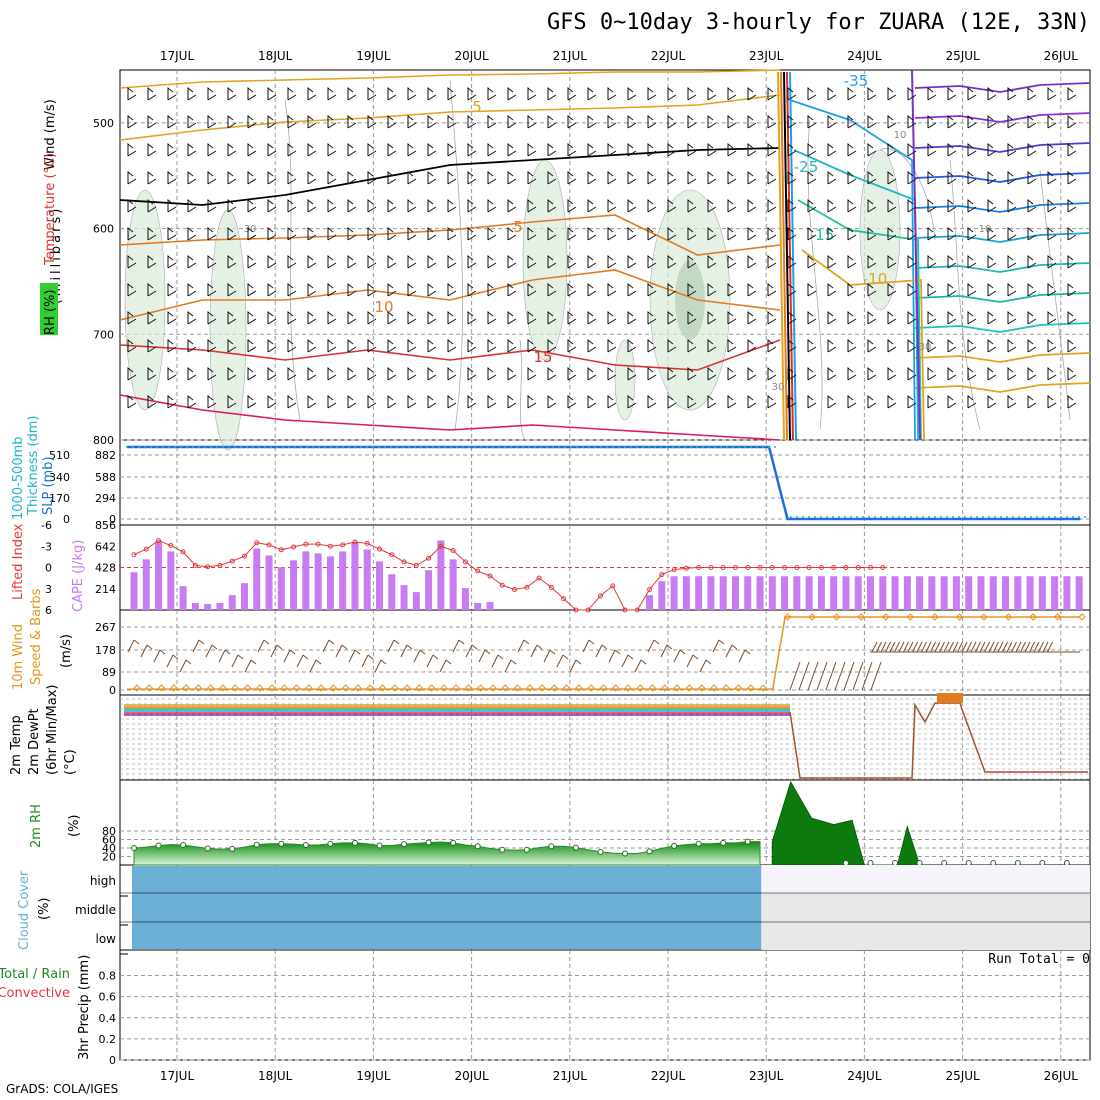 This screenshot has height=1100, width=1100. Describe the element at coordinates (103, 123) in the screenshot. I see `pressure-tick-label: 500` at that location.